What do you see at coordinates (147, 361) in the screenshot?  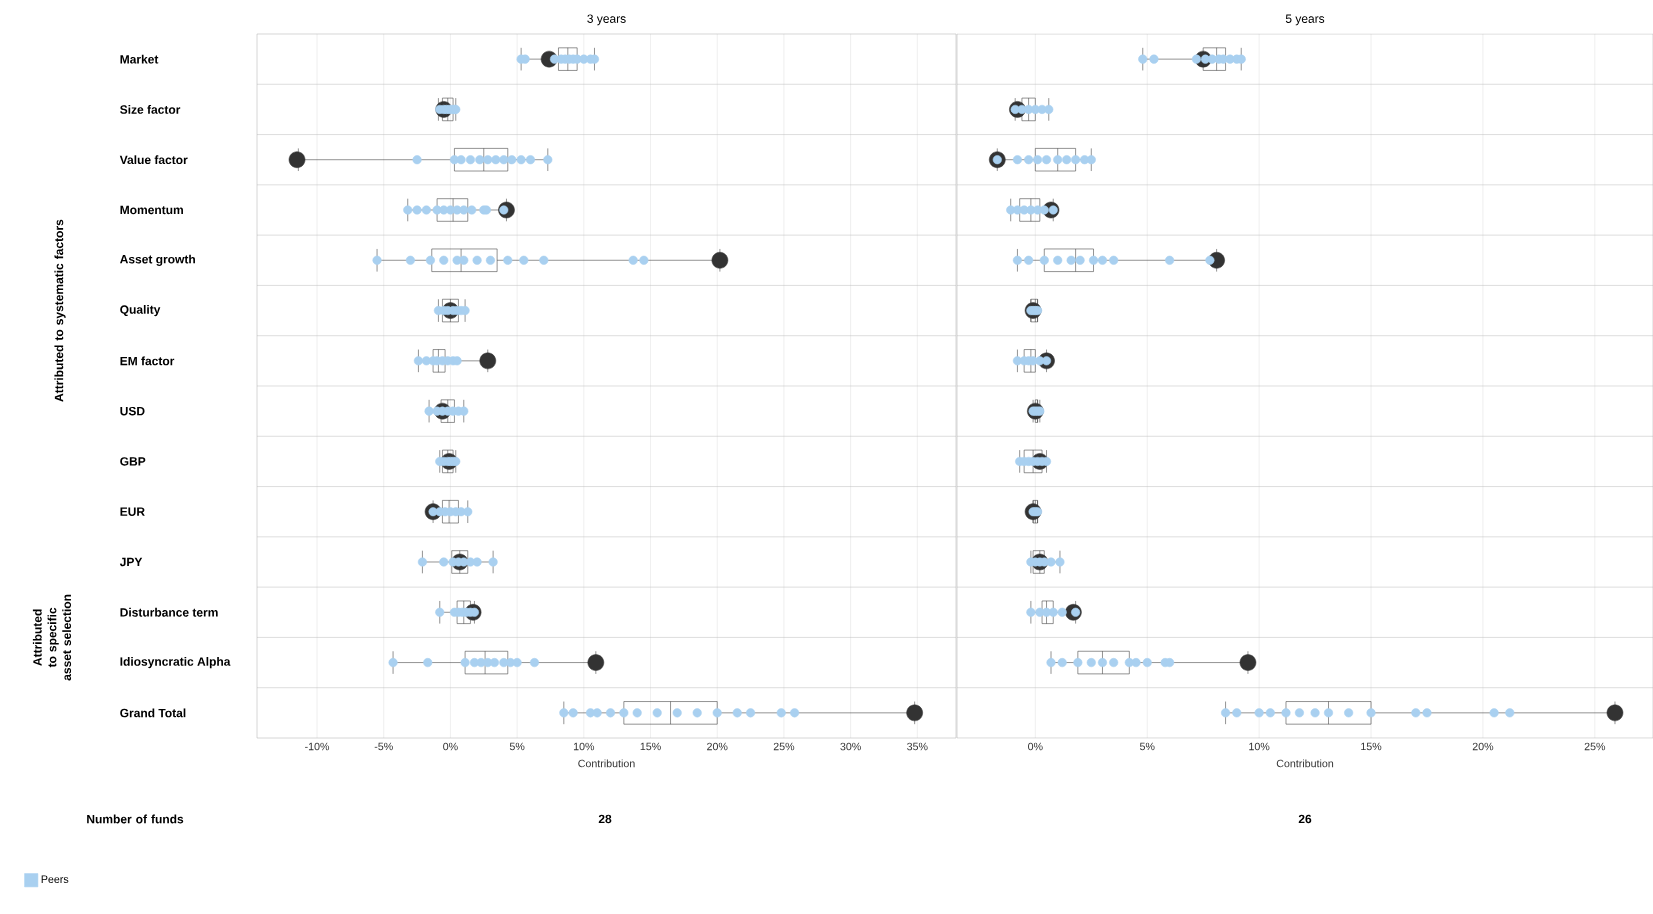 I see `y-tick-label: EM factor` at bounding box center [147, 361].